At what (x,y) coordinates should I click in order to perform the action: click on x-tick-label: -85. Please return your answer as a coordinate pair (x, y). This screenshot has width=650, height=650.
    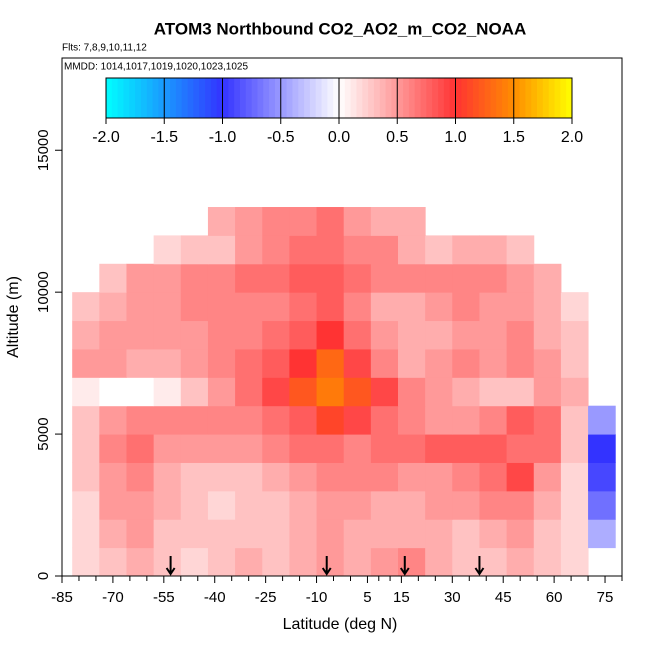
    Looking at the image, I should click on (62, 597).